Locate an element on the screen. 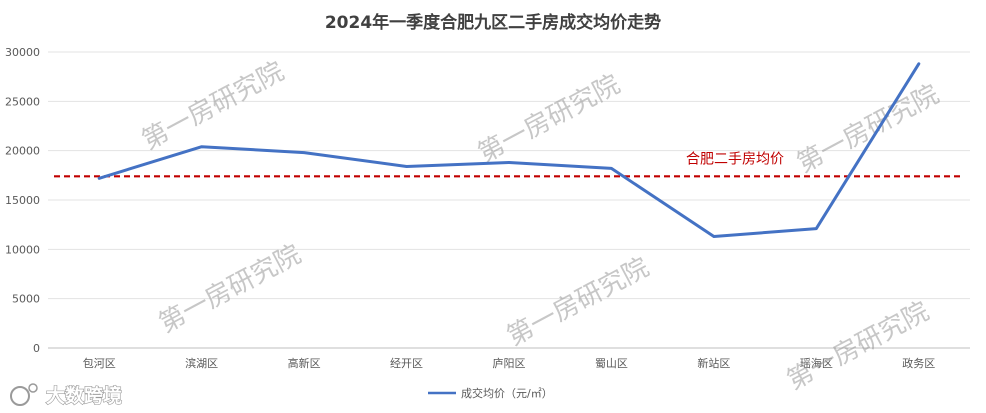 Image resolution: width=986 pixels, height=413 pixels. x-tick-label: 经开区 is located at coordinates (406, 363).